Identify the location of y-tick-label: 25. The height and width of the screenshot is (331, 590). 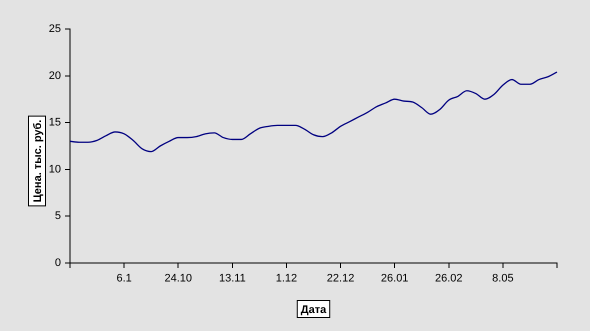
(54, 29).